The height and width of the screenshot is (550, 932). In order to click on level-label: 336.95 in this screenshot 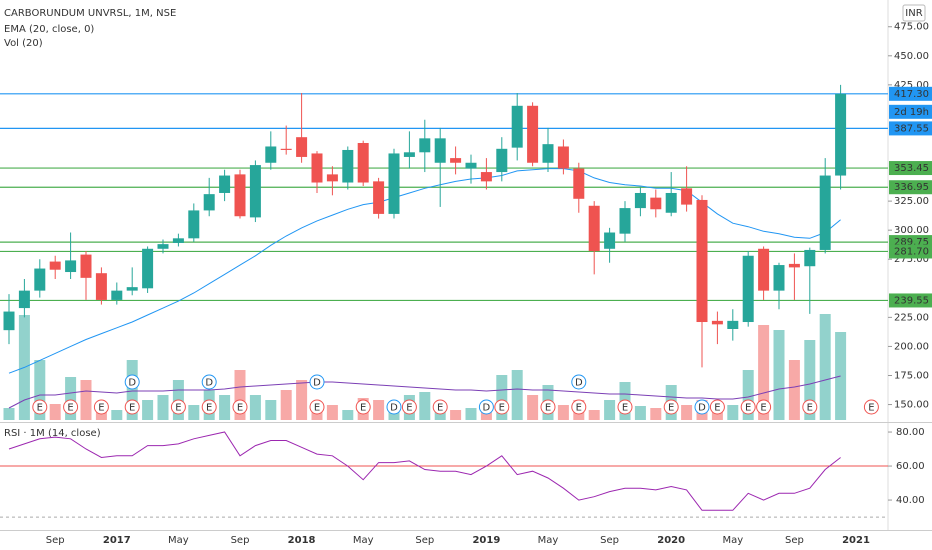, I will do `click(911, 187)`.